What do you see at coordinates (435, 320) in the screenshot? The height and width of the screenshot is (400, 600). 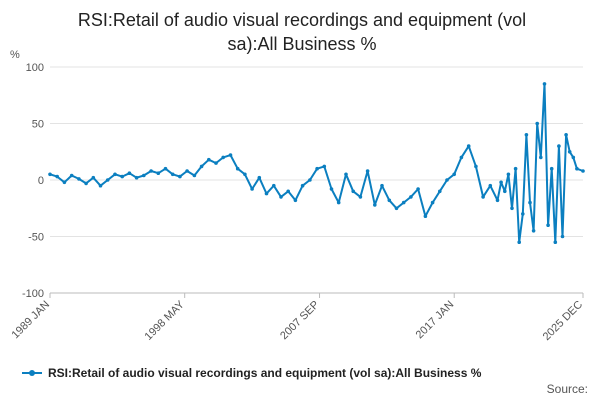 I see `x-tick-label: 2017 JAN` at bounding box center [435, 320].